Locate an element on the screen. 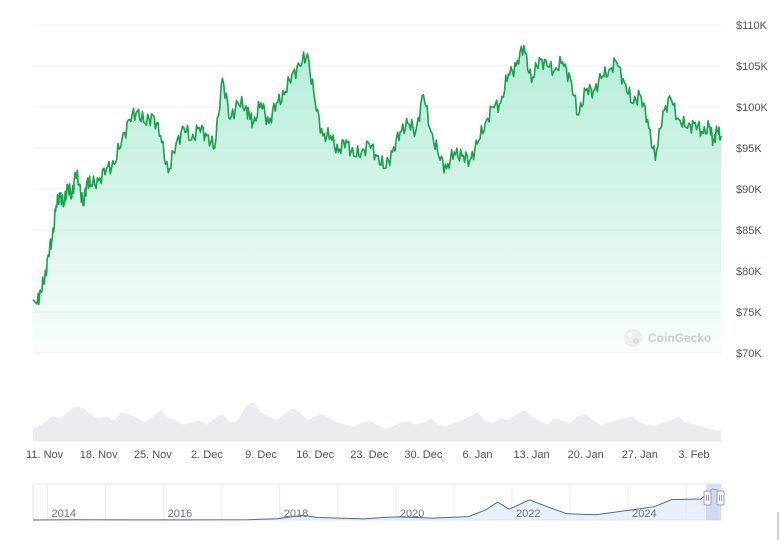 The width and height of the screenshot is (781, 553). coingecko-logo-icon is located at coordinates (633, 338).